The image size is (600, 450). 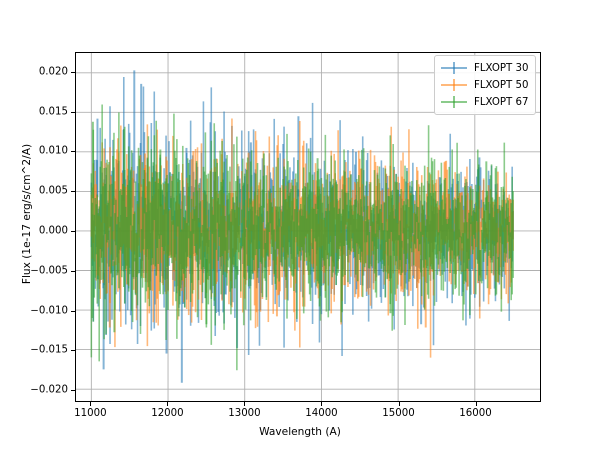 I want to click on legend: FLXOPT 30 FLXOPT 50 FLXOPT 67, so click(x=485, y=85).